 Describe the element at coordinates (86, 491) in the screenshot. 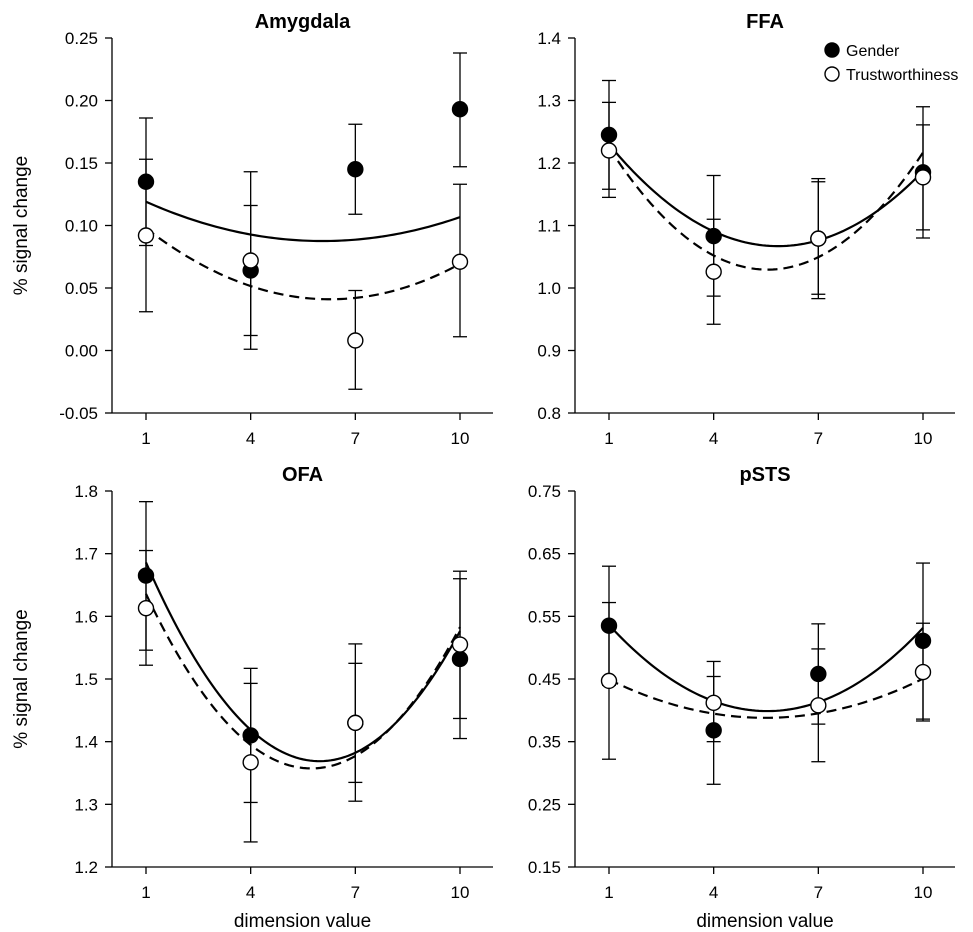

I see `y-tick-label: 1.8` at that location.